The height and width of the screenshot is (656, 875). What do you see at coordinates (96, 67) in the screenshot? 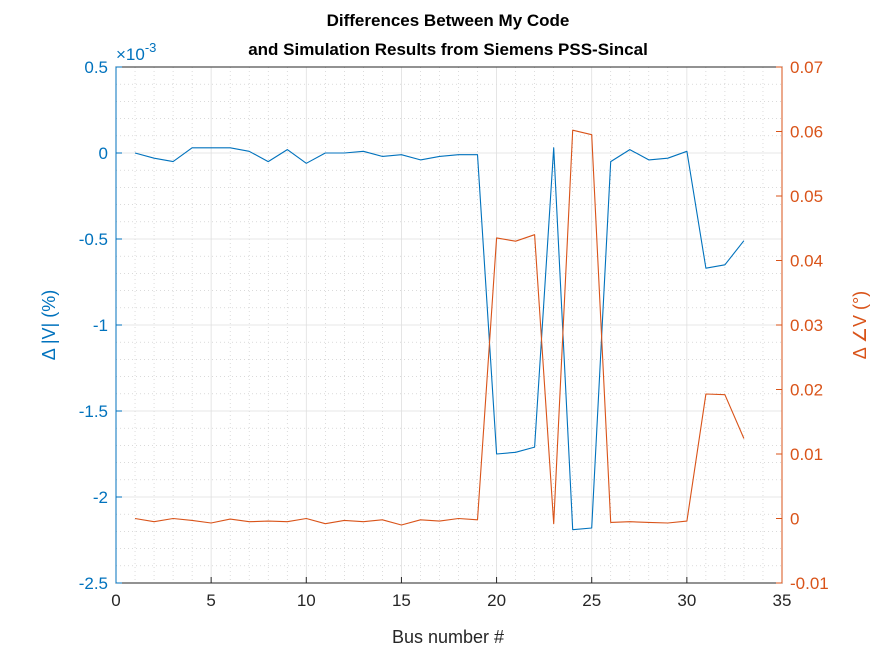
I see `left-y-tick-label: 0.5` at bounding box center [96, 67].